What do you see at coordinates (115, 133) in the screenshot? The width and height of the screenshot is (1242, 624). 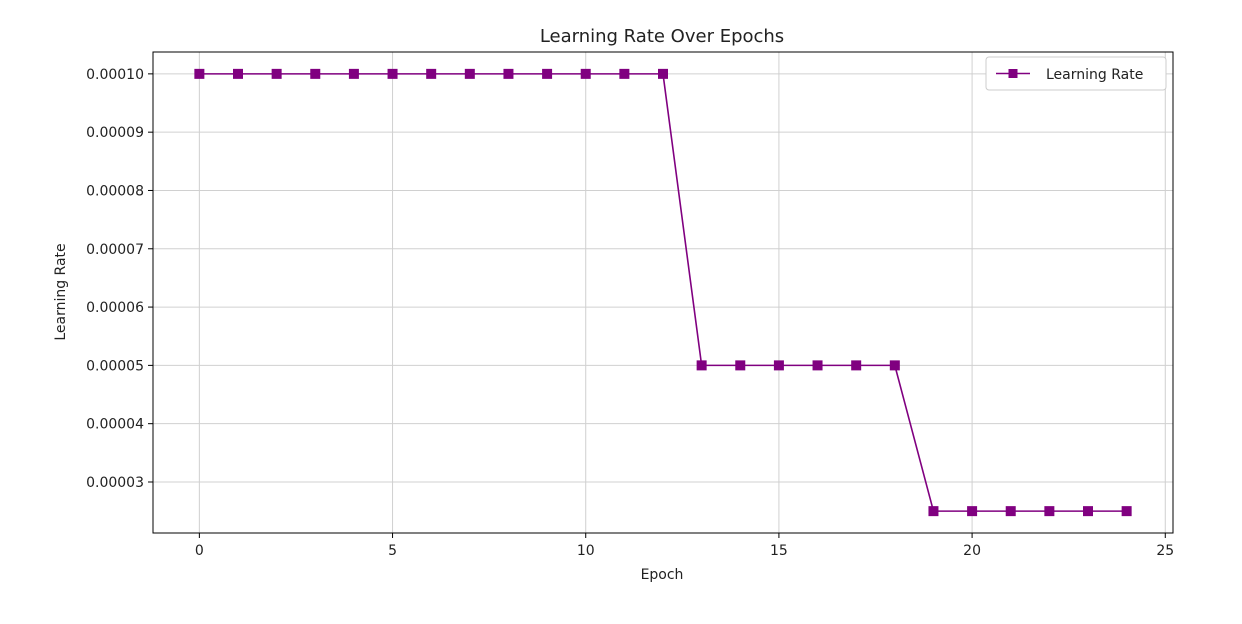 I see `y-tick-label: 0.00009` at bounding box center [115, 133].